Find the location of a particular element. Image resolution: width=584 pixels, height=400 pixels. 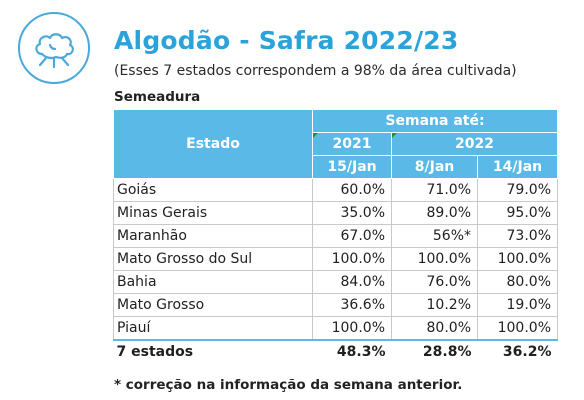

value-cell: 73.0% is located at coordinates (517, 236).